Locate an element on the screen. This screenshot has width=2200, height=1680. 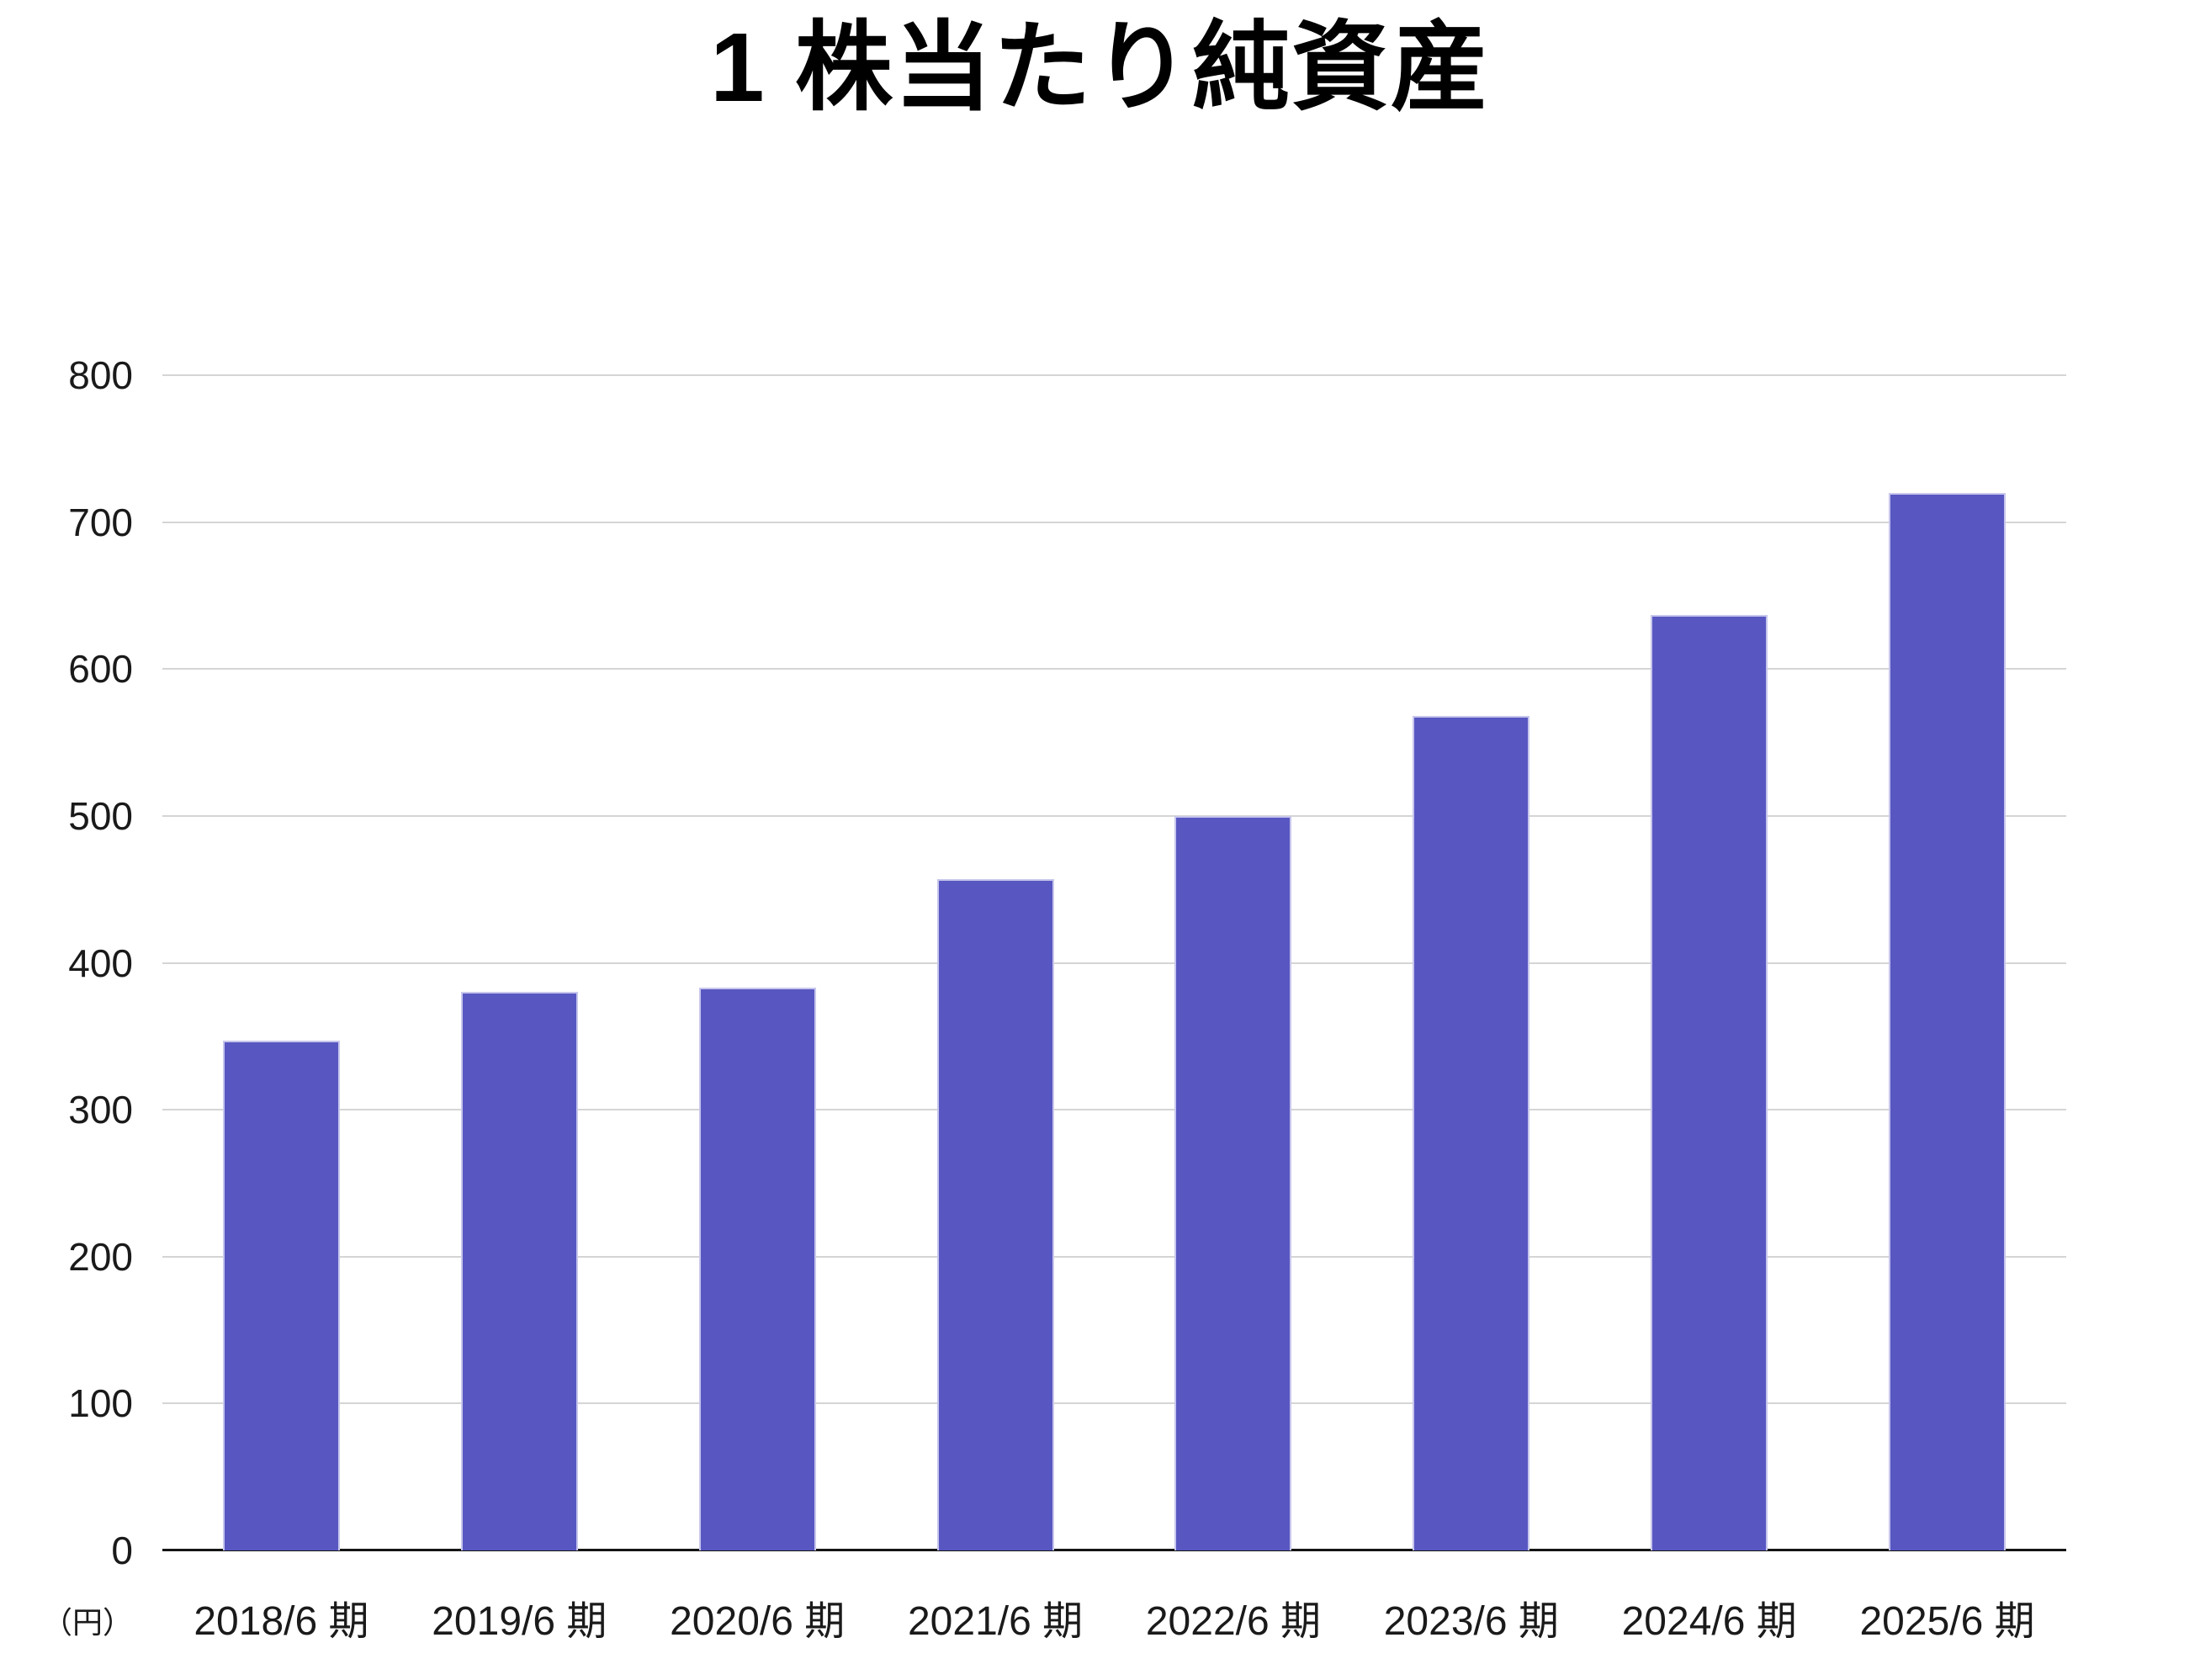
x-tick-label-2023/6期: 2023/6 期 is located at coordinates (1471, 1621).